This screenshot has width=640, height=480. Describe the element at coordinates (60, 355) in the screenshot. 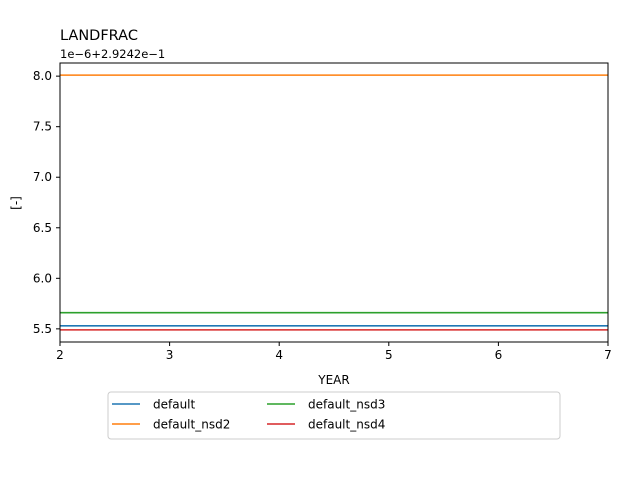

I see `x-tick-label: 2` at that location.